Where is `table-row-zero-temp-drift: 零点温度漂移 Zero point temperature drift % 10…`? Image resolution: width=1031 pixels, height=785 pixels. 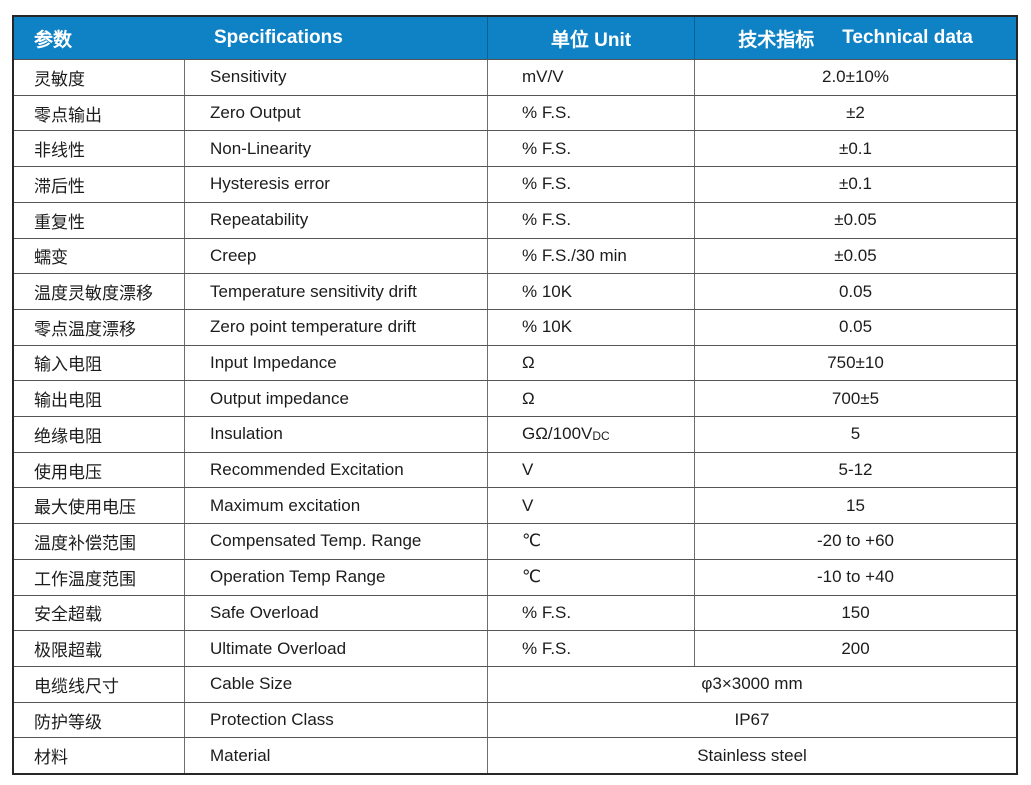 table-row-zero-temp-drift: 零点温度漂移 Zero point temperature drift % 10… is located at coordinates (515, 326).